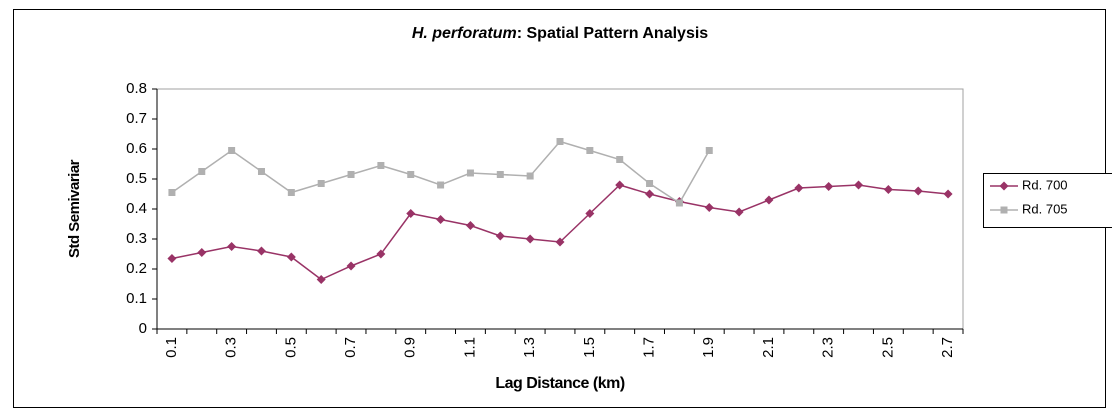 The width and height of the screenshot is (1112, 411). I want to click on x-tick-label: 2.3, so click(828, 347).